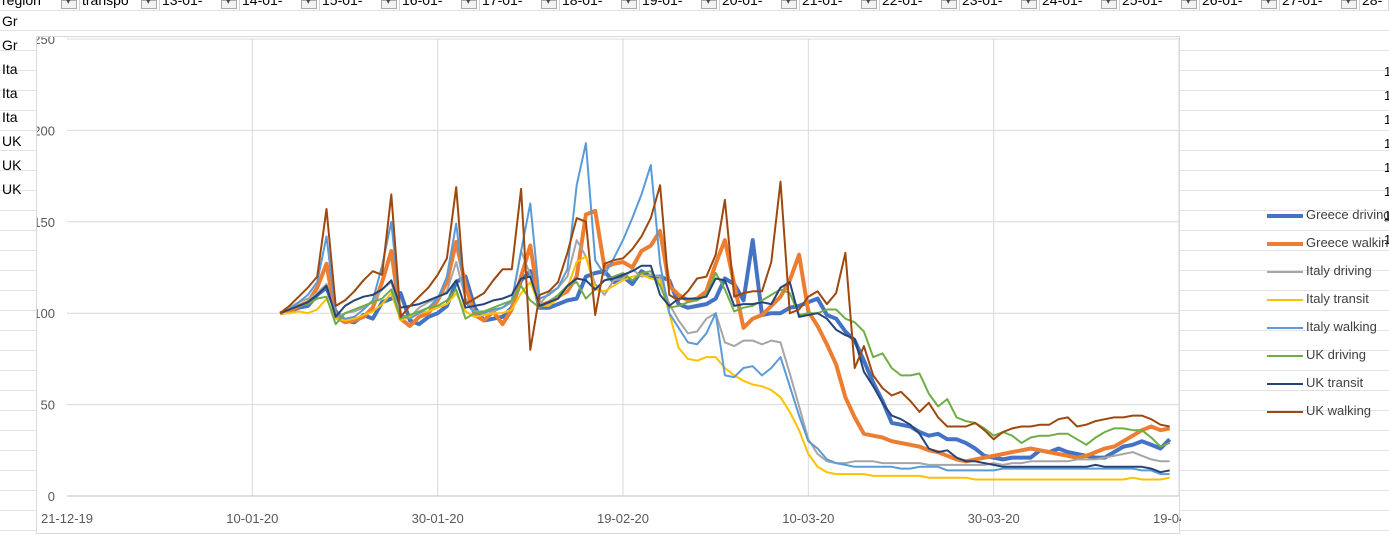  What do you see at coordinates (822, 4) in the screenshot?
I see `column-header-label: 21-01-` at bounding box center [822, 4].